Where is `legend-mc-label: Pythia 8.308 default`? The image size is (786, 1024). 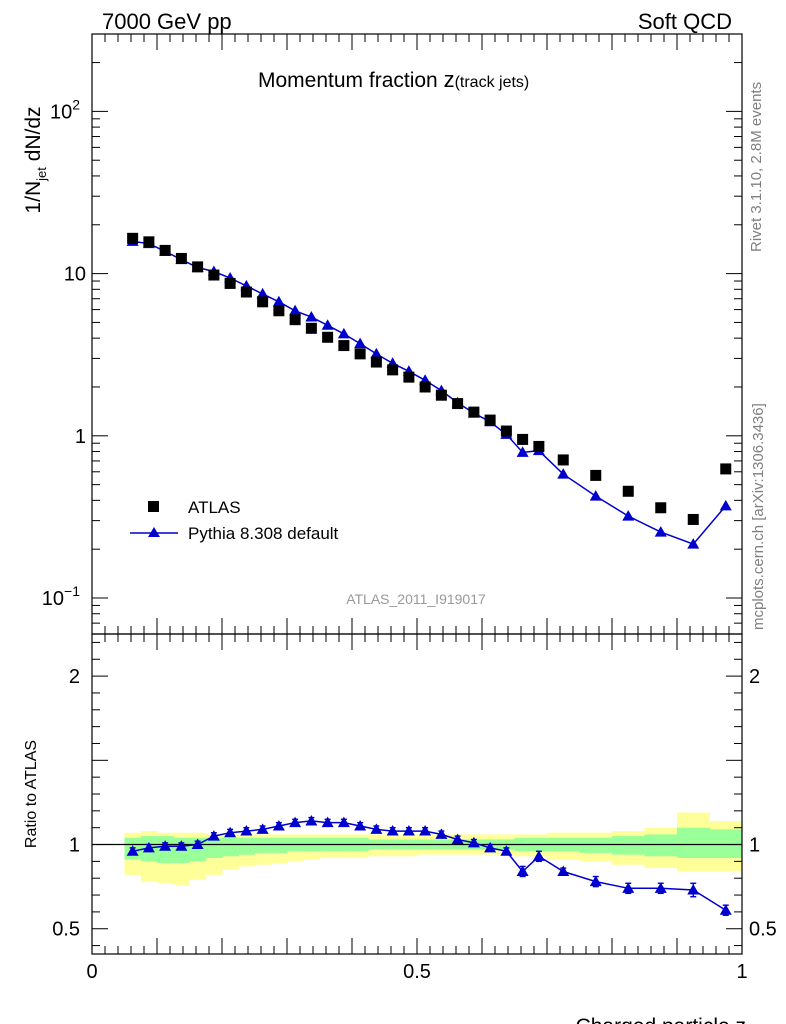
legend-mc-label: Pythia 8.308 default is located at coordinates (263, 533).